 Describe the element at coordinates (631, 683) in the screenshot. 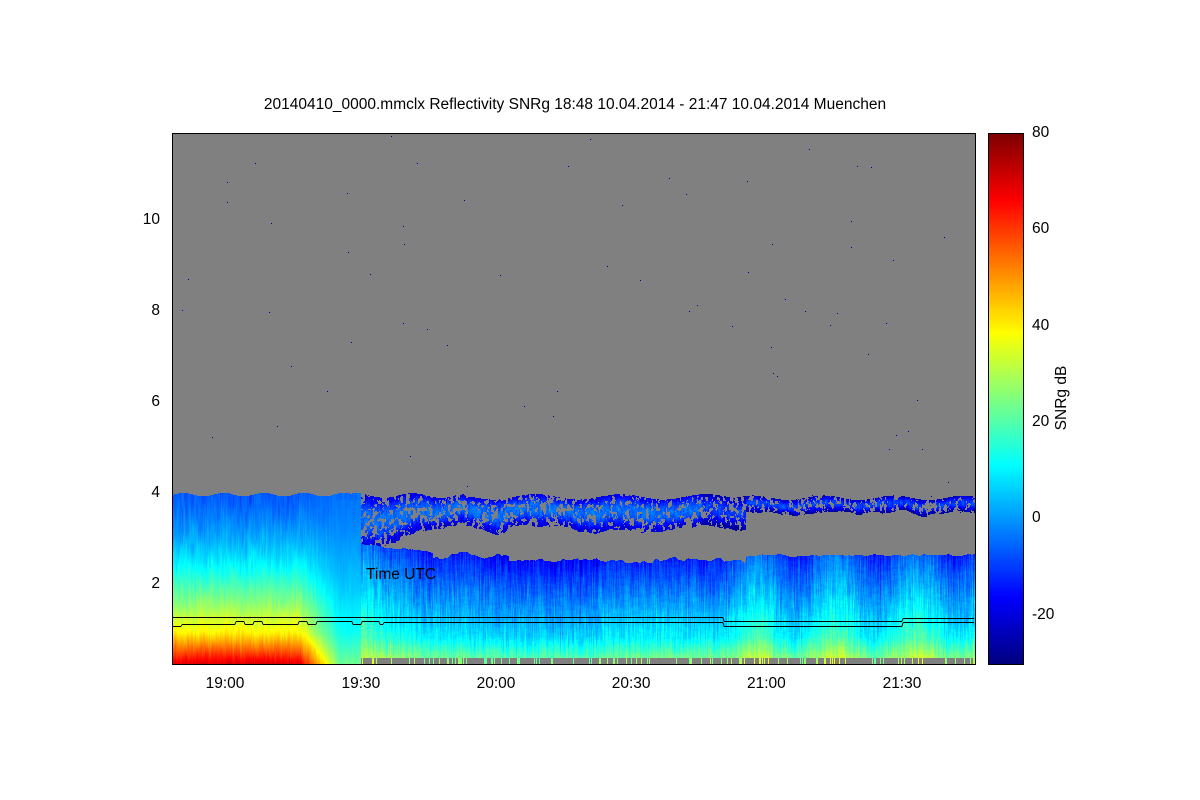

I see `x-axis-tick-label: 20:30` at that location.